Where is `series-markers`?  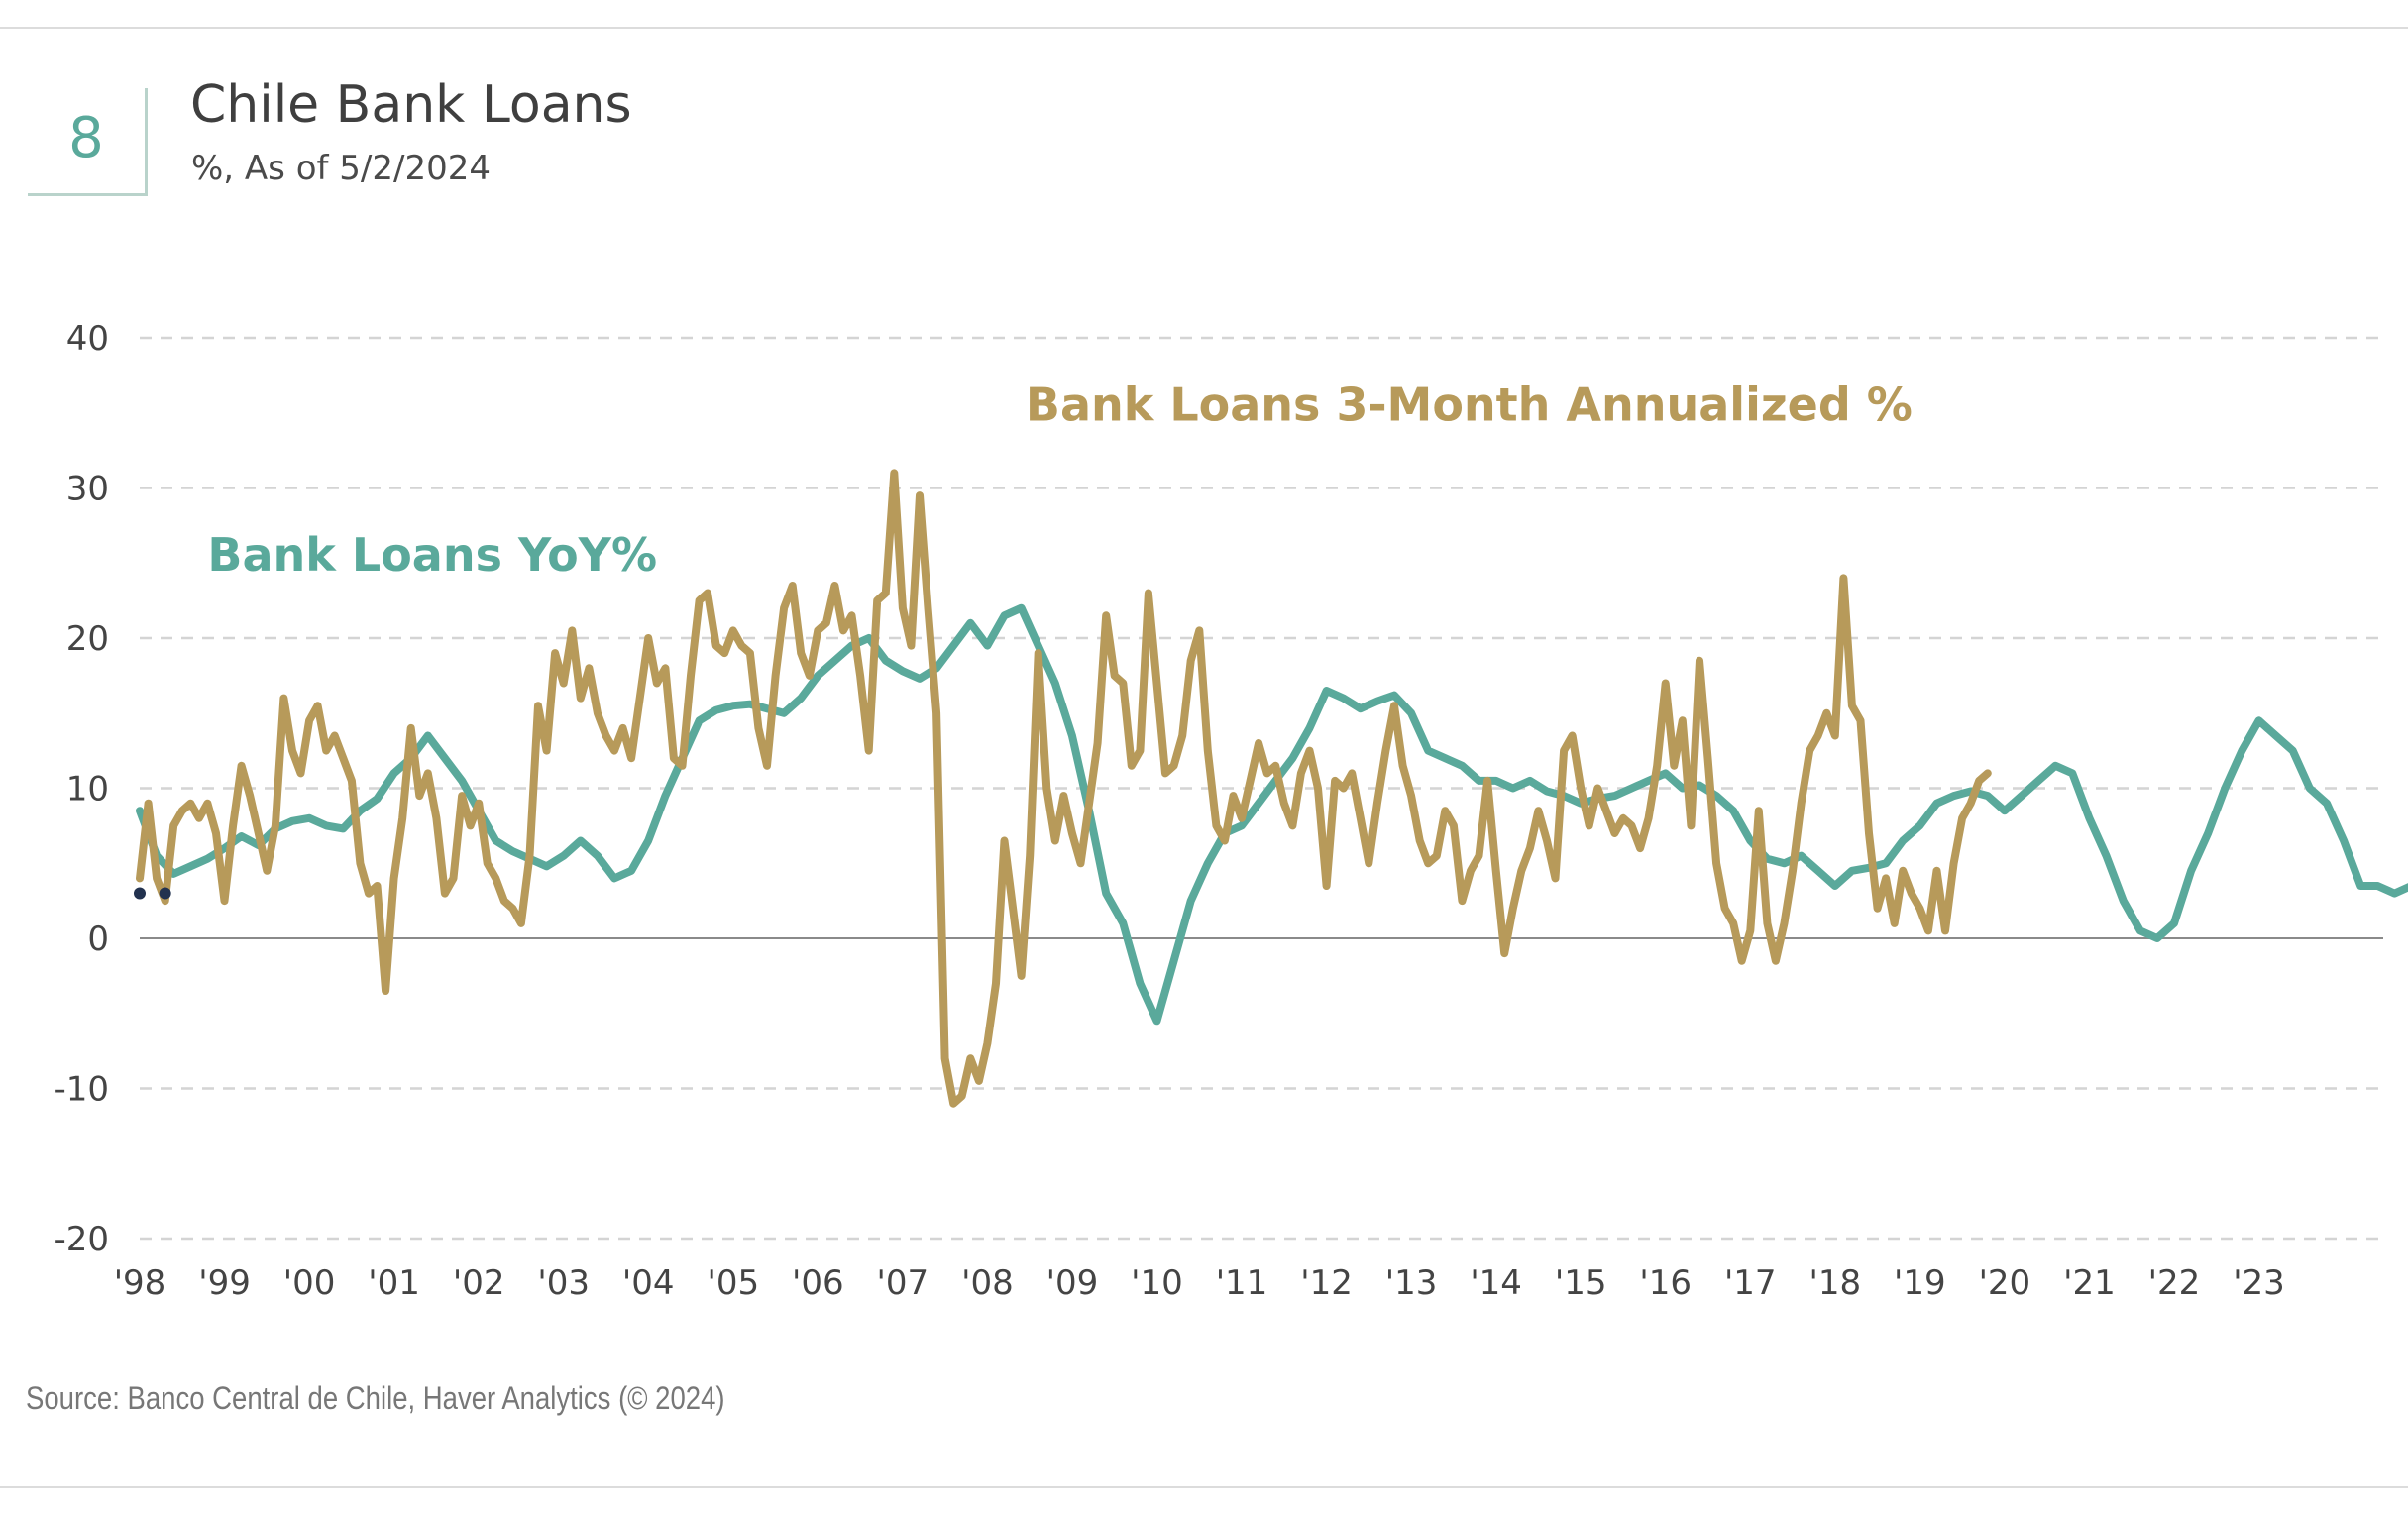
series-markers is located at coordinates (152, 893).